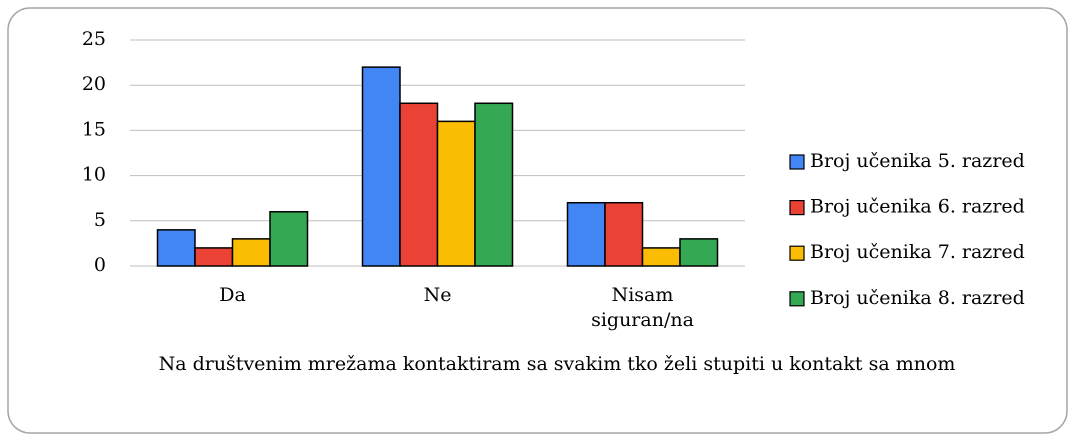  What do you see at coordinates (94, 84) in the screenshot?
I see `y-tick-label: 20` at bounding box center [94, 84].